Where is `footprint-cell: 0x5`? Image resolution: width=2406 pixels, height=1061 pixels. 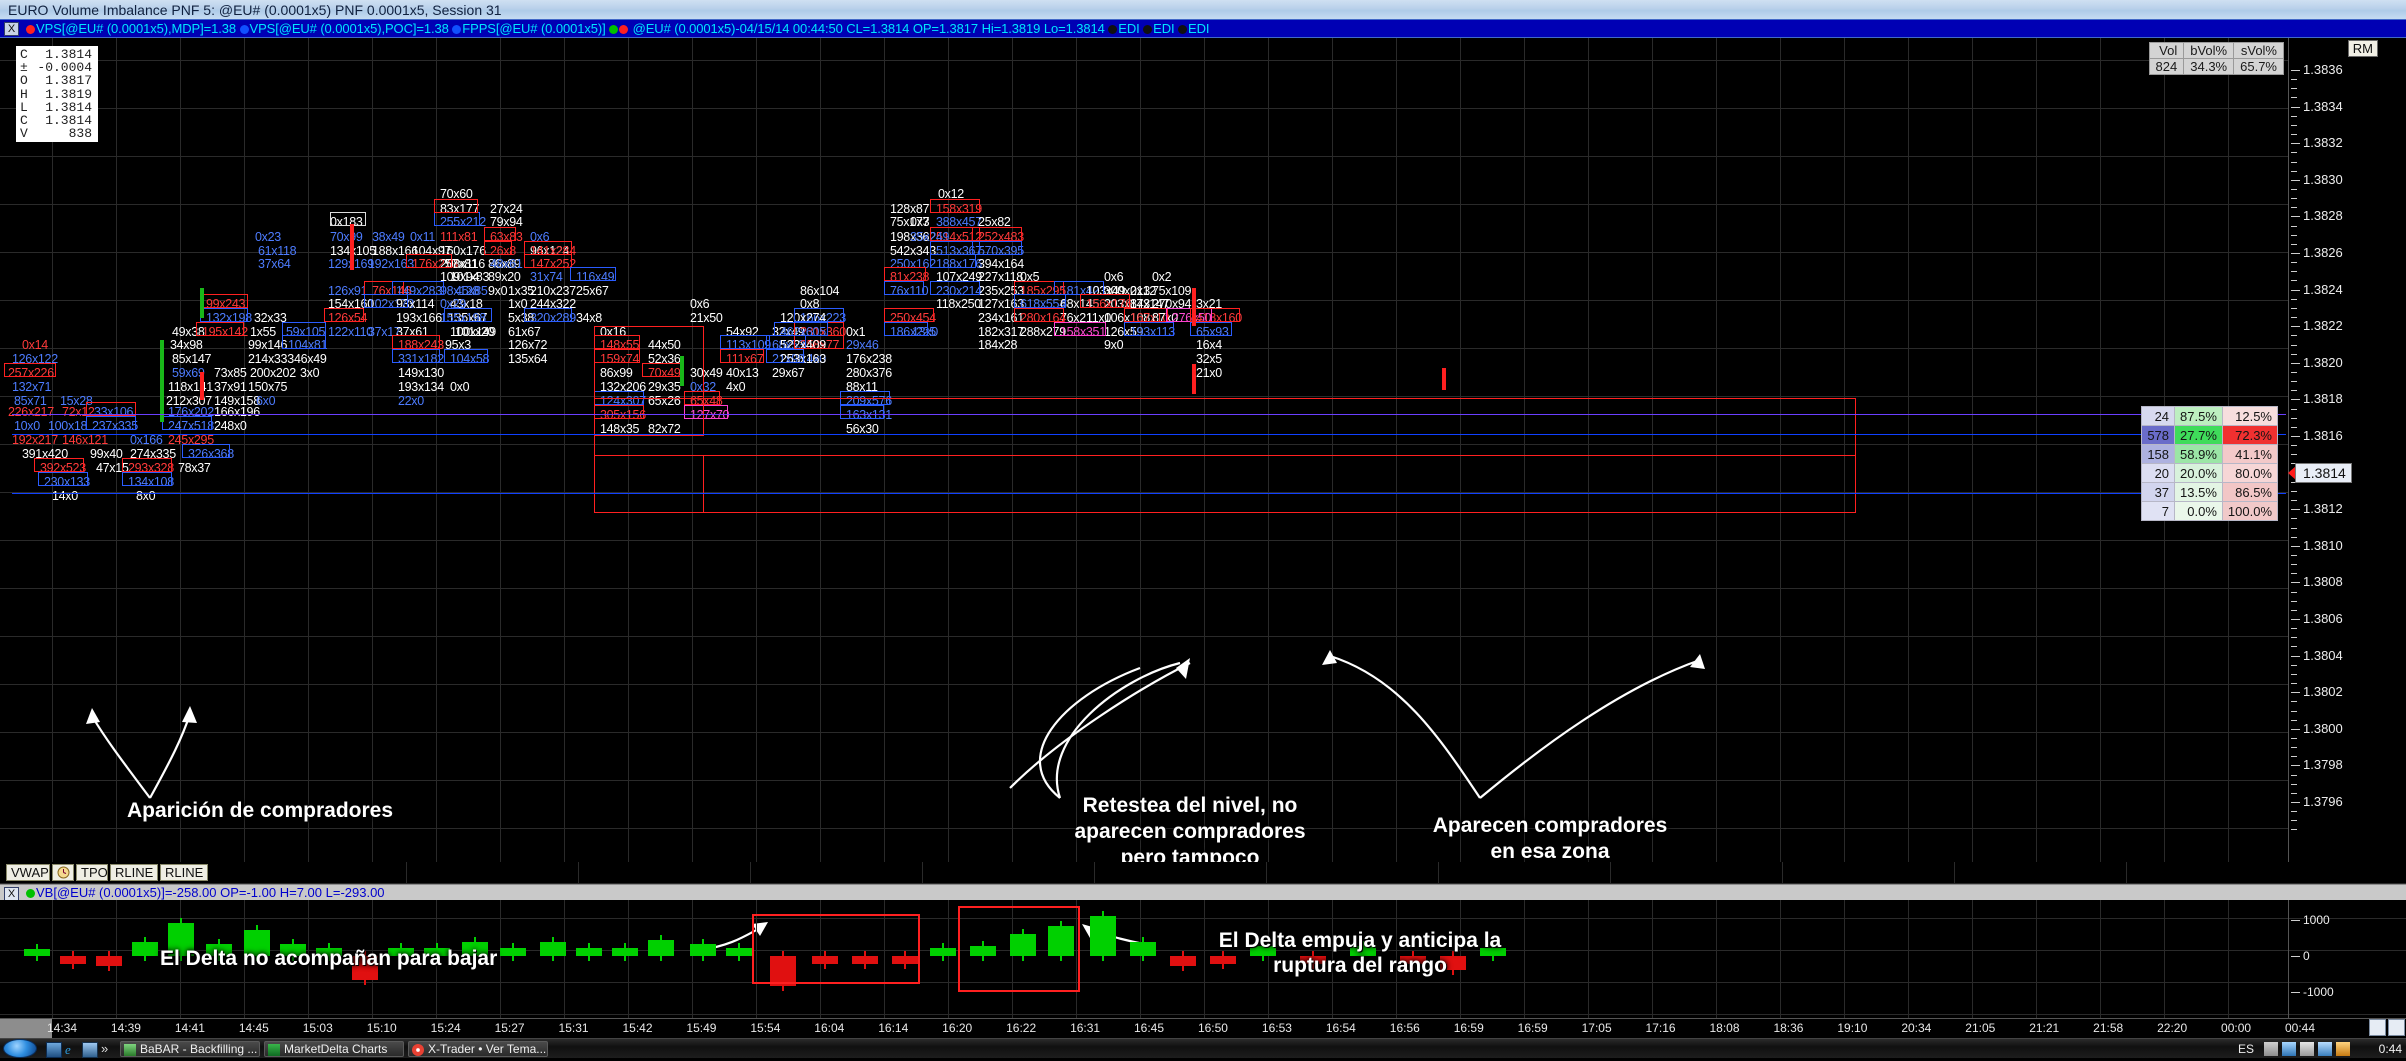
footprint-cell: 0x5 is located at coordinates (1030, 277).